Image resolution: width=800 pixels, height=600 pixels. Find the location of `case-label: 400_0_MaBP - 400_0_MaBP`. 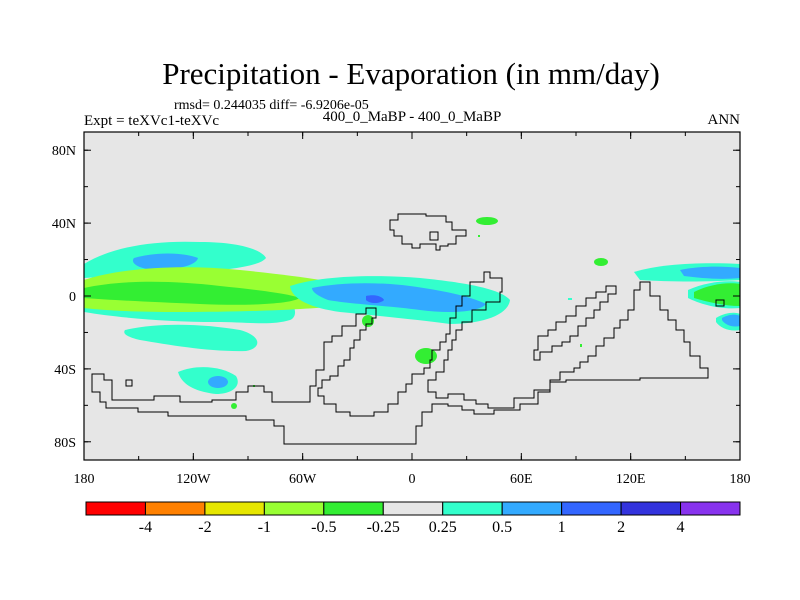

case-label: 400_0_MaBP - 400_0_MaBP is located at coordinates (412, 117).